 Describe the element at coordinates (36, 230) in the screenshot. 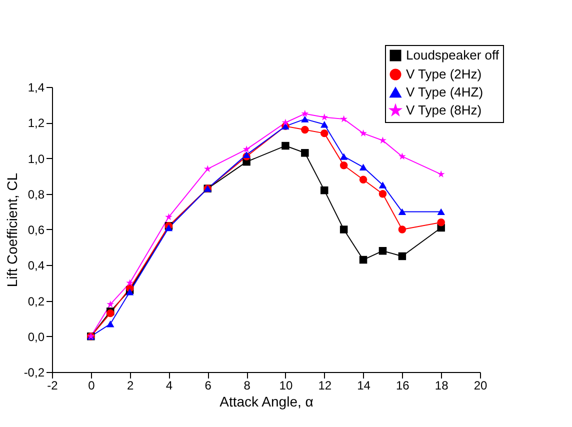

I see `y-tick-label: 0,6` at that location.